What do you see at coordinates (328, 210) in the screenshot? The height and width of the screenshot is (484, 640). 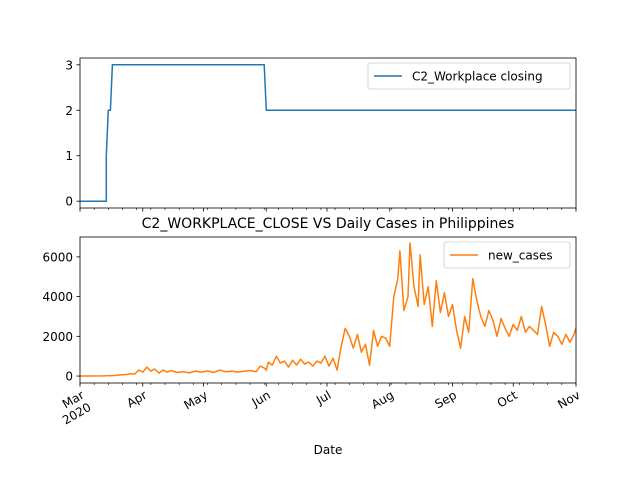 I see `ax1-x-ticks` at bounding box center [328, 210].